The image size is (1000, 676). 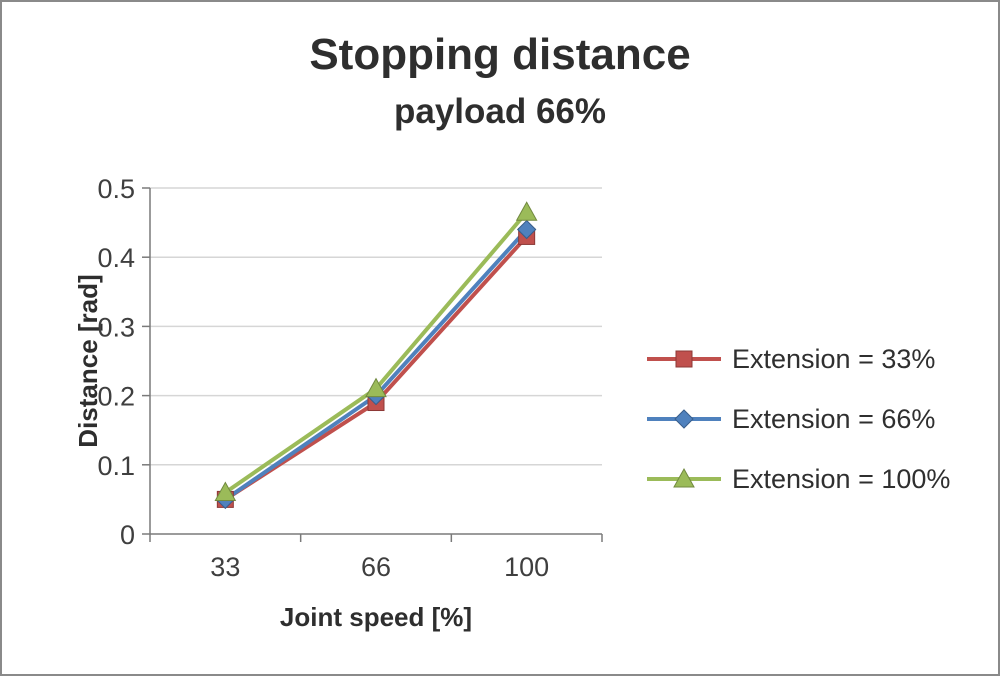 What do you see at coordinates (225, 567) in the screenshot?
I see `x-tick-label: 33` at bounding box center [225, 567].